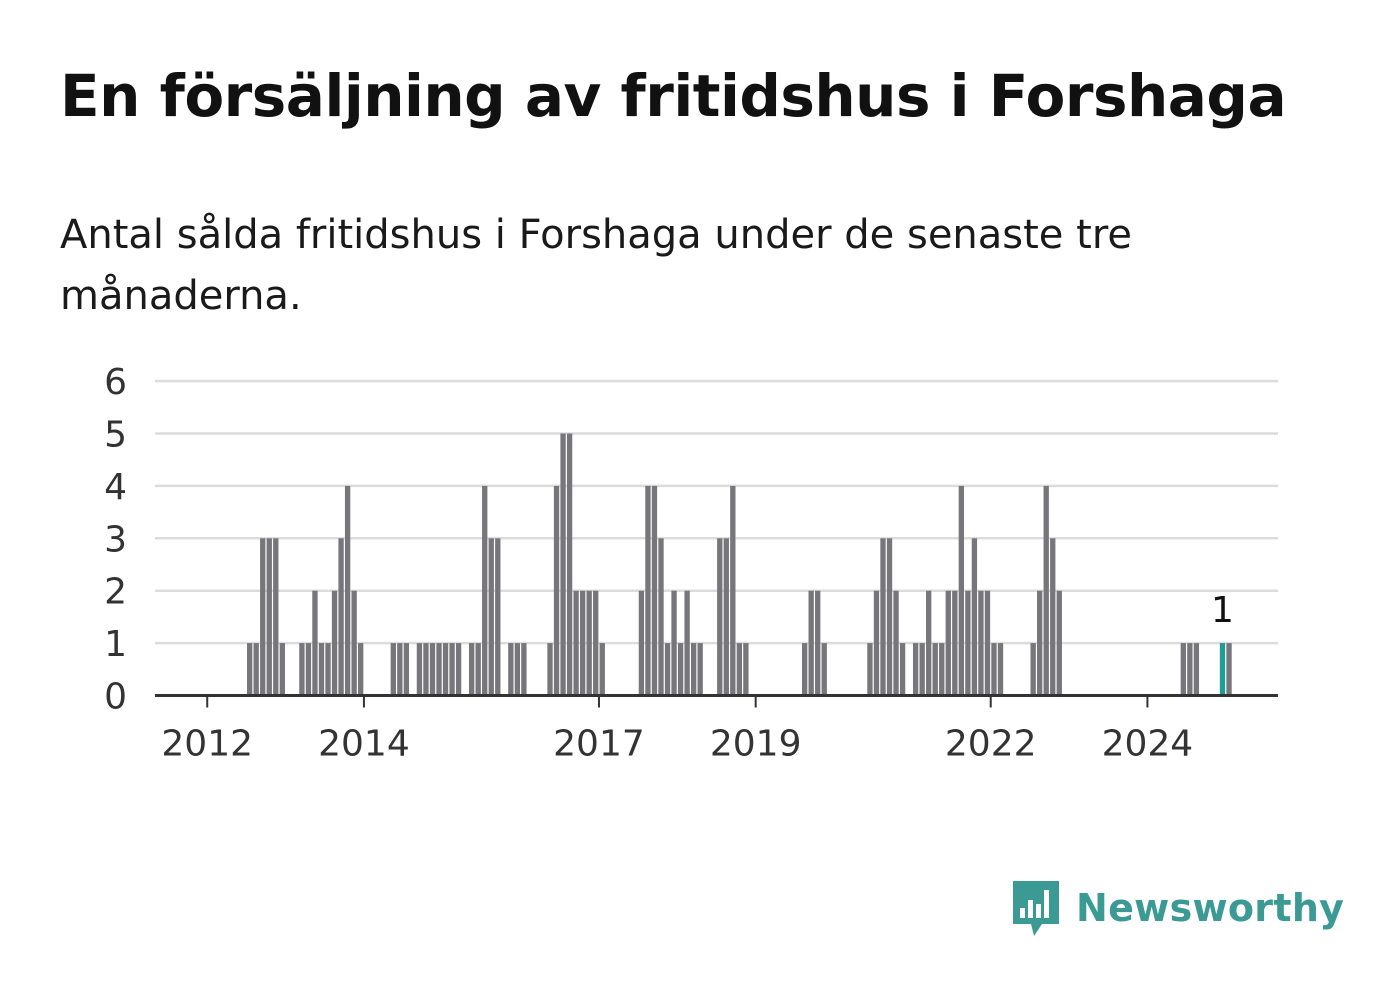  What do you see at coordinates (1148, 744) in the screenshot?
I see `x-tick-label: 2024` at bounding box center [1148, 744].